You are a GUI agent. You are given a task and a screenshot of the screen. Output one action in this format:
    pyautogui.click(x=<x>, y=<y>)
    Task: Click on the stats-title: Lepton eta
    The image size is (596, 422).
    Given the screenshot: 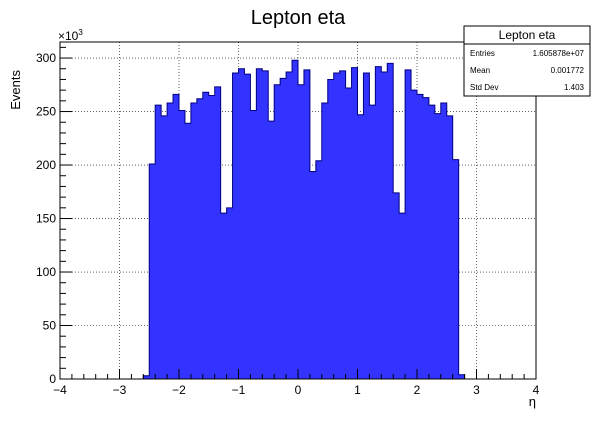 What is the action you would take?
    pyautogui.click(x=527, y=35)
    